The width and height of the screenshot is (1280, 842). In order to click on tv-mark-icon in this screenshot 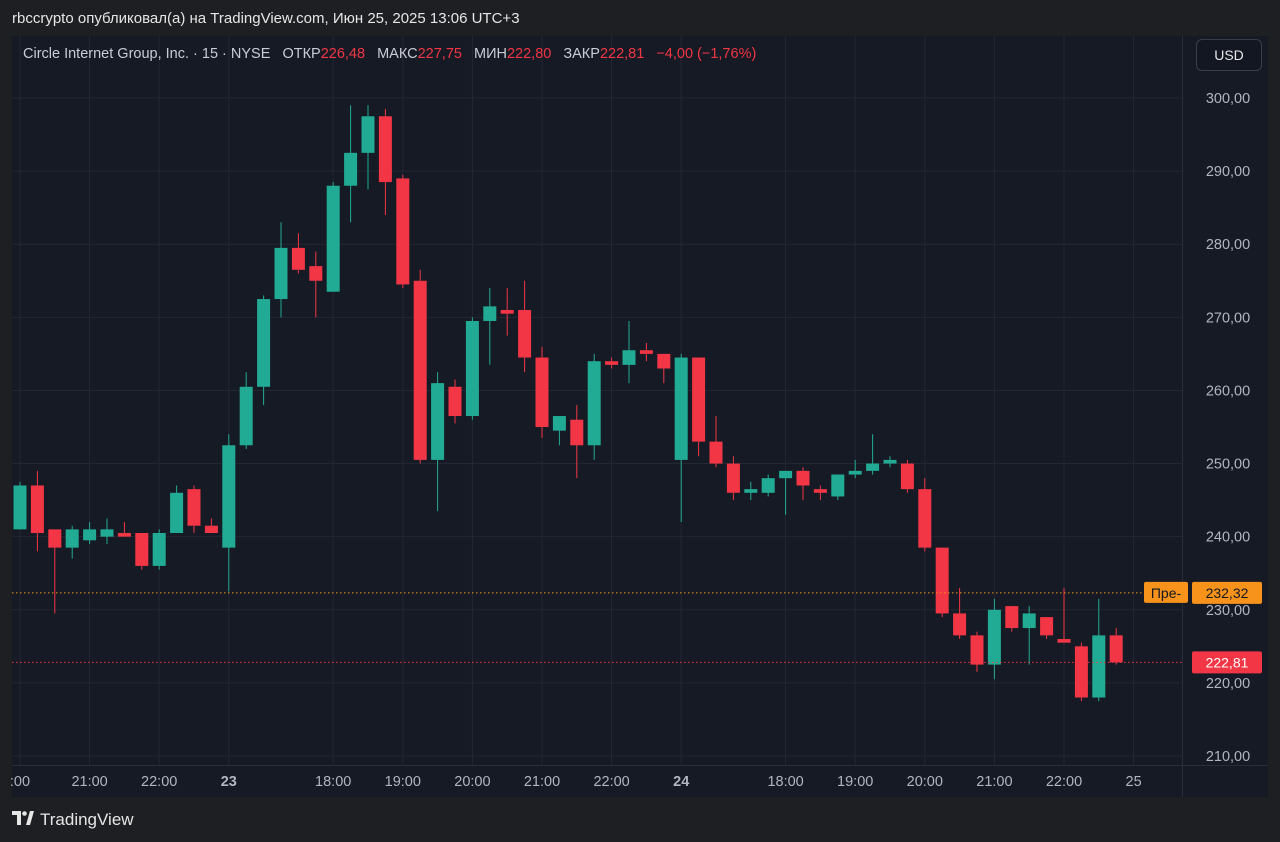, I will do `click(23, 818)`.